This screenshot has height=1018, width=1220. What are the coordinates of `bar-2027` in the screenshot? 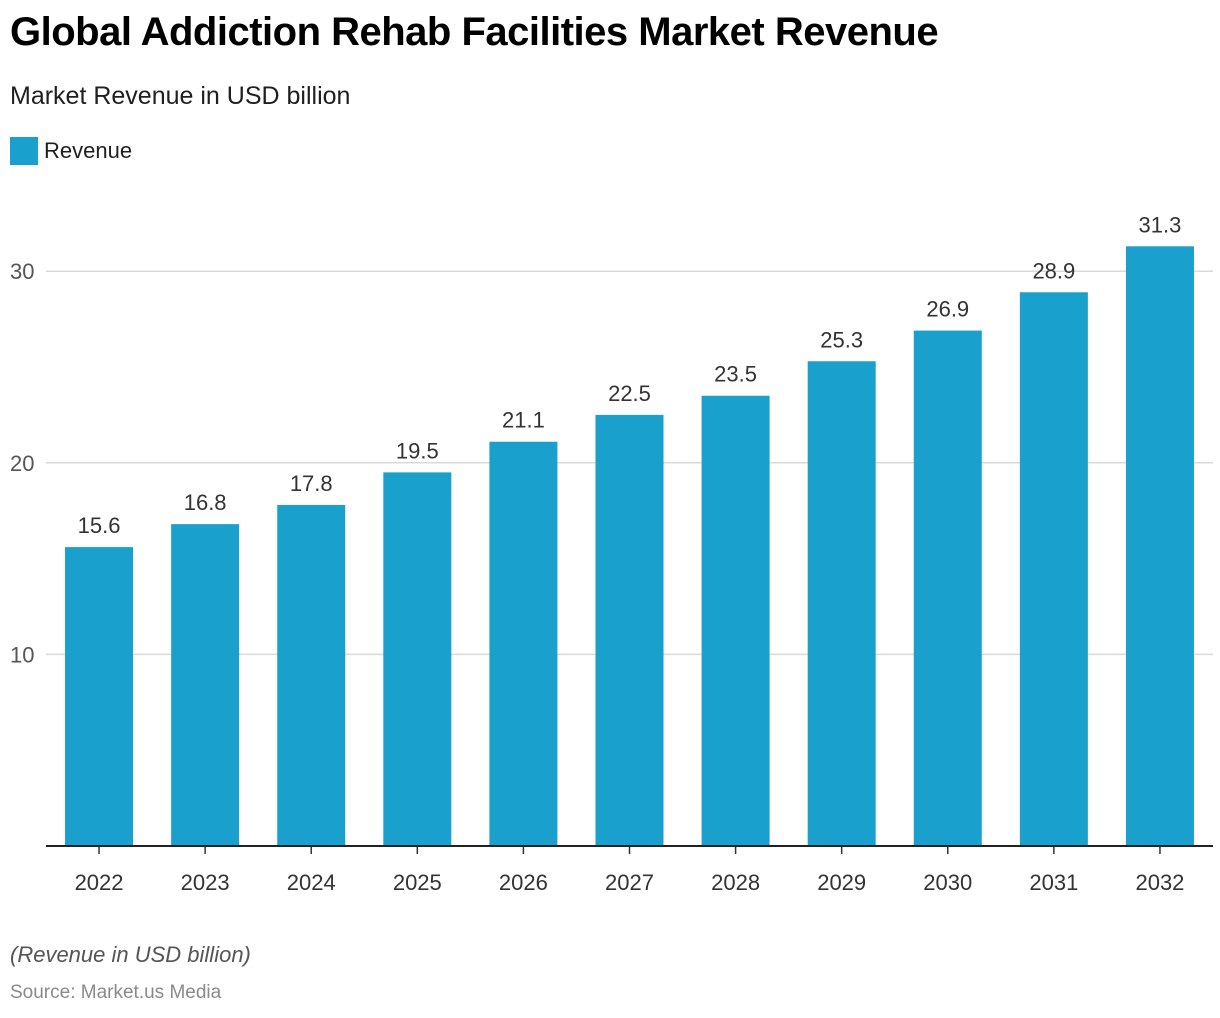 It's located at (629, 630).